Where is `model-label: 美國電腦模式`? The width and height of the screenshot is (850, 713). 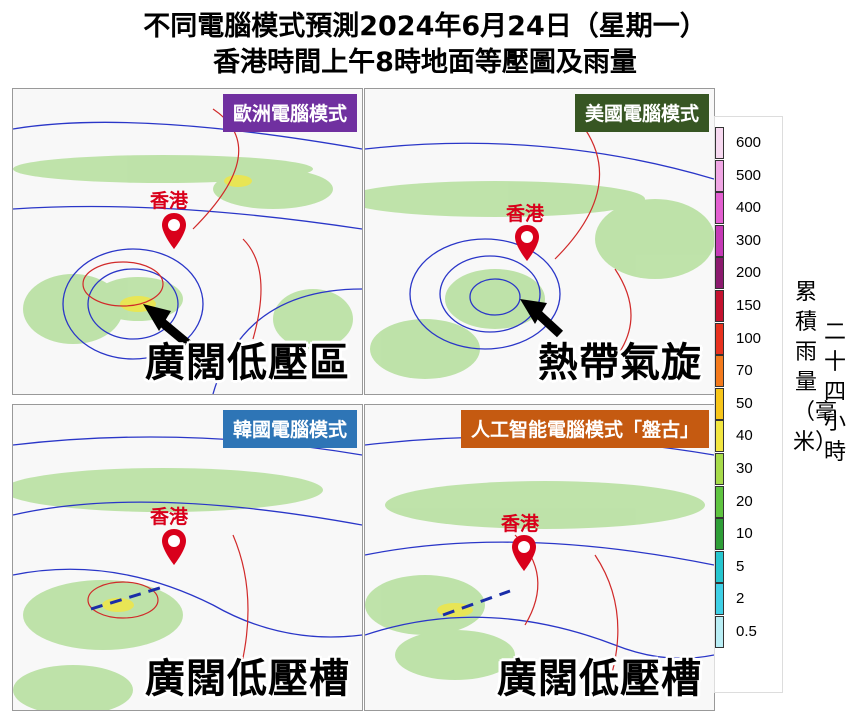 model-label: 美國電腦模式 is located at coordinates (641, 113).